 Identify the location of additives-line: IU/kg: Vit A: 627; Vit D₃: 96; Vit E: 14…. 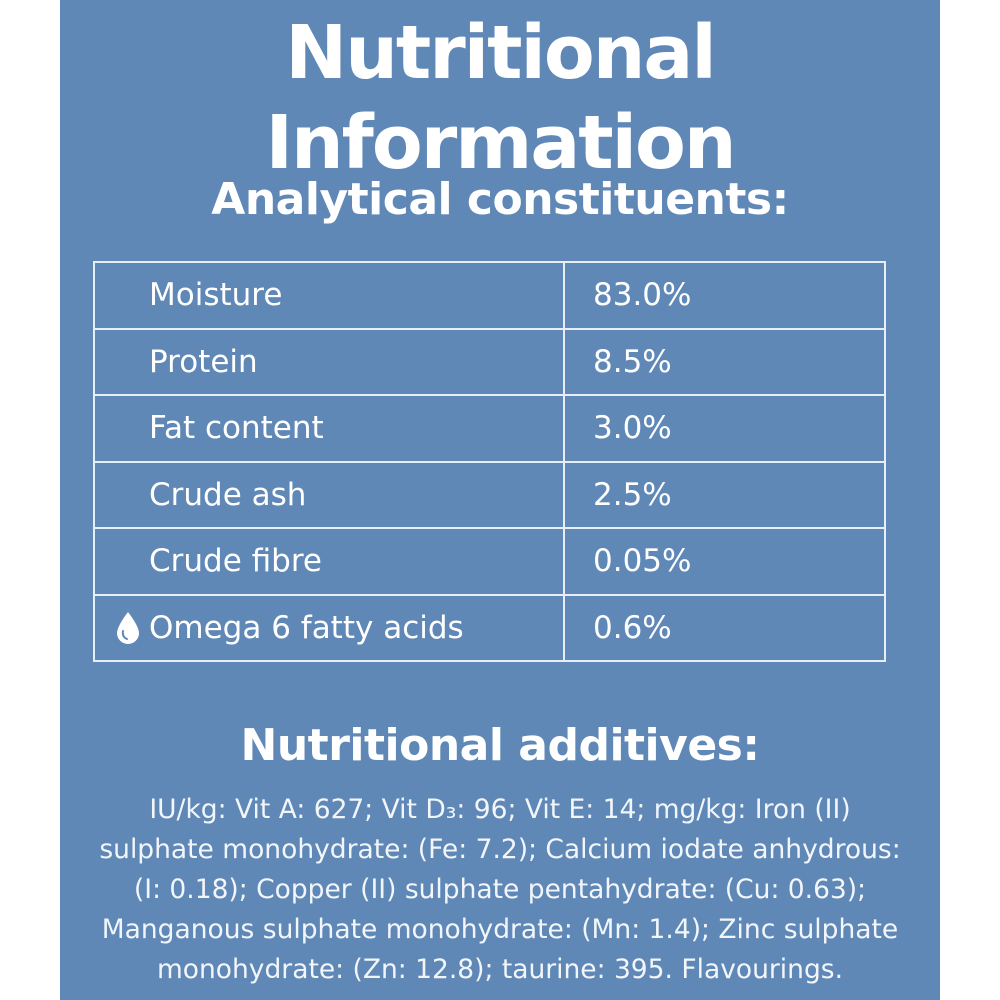
(500, 809).